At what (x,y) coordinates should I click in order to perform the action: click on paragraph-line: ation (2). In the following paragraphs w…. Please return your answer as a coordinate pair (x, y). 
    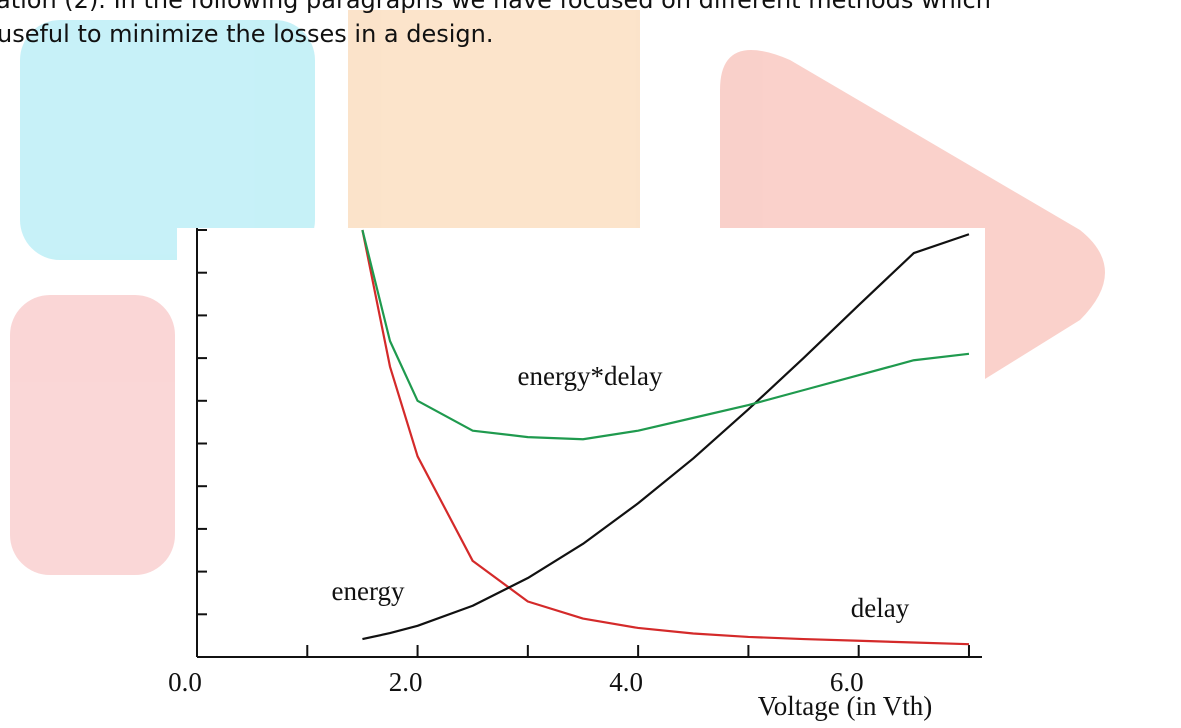
    Looking at the image, I should click on (495, 7).